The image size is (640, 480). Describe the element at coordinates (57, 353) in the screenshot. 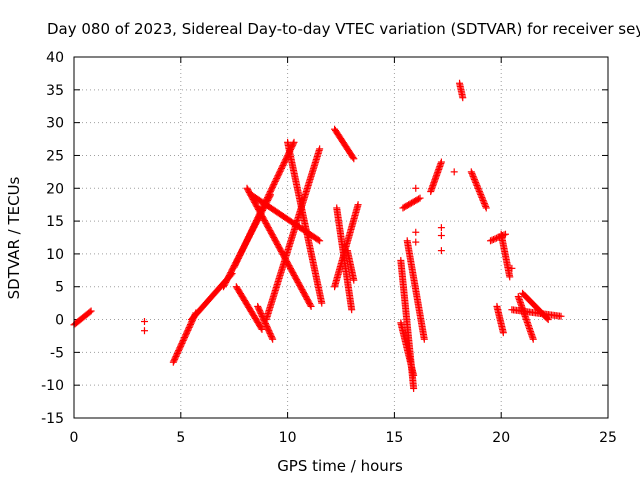

I see `y-tick-label: -5` at that location.